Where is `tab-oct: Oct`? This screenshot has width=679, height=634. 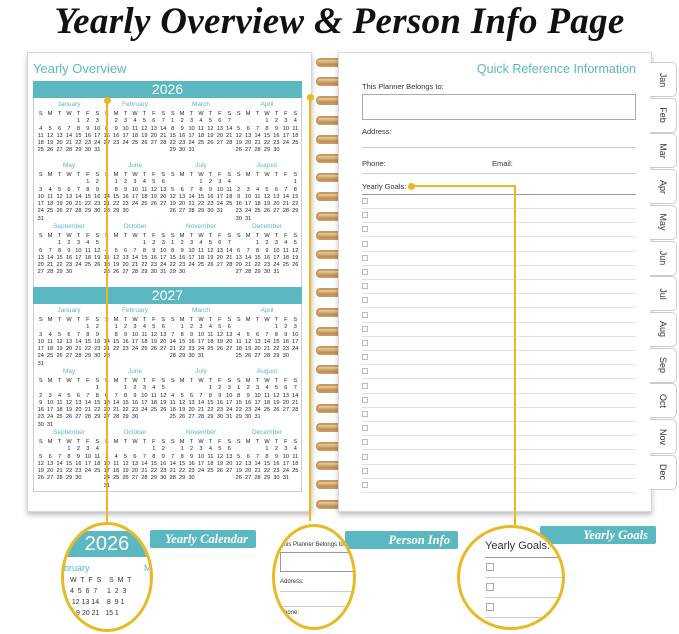
tab-oct: Oct is located at coordinates (663, 401).